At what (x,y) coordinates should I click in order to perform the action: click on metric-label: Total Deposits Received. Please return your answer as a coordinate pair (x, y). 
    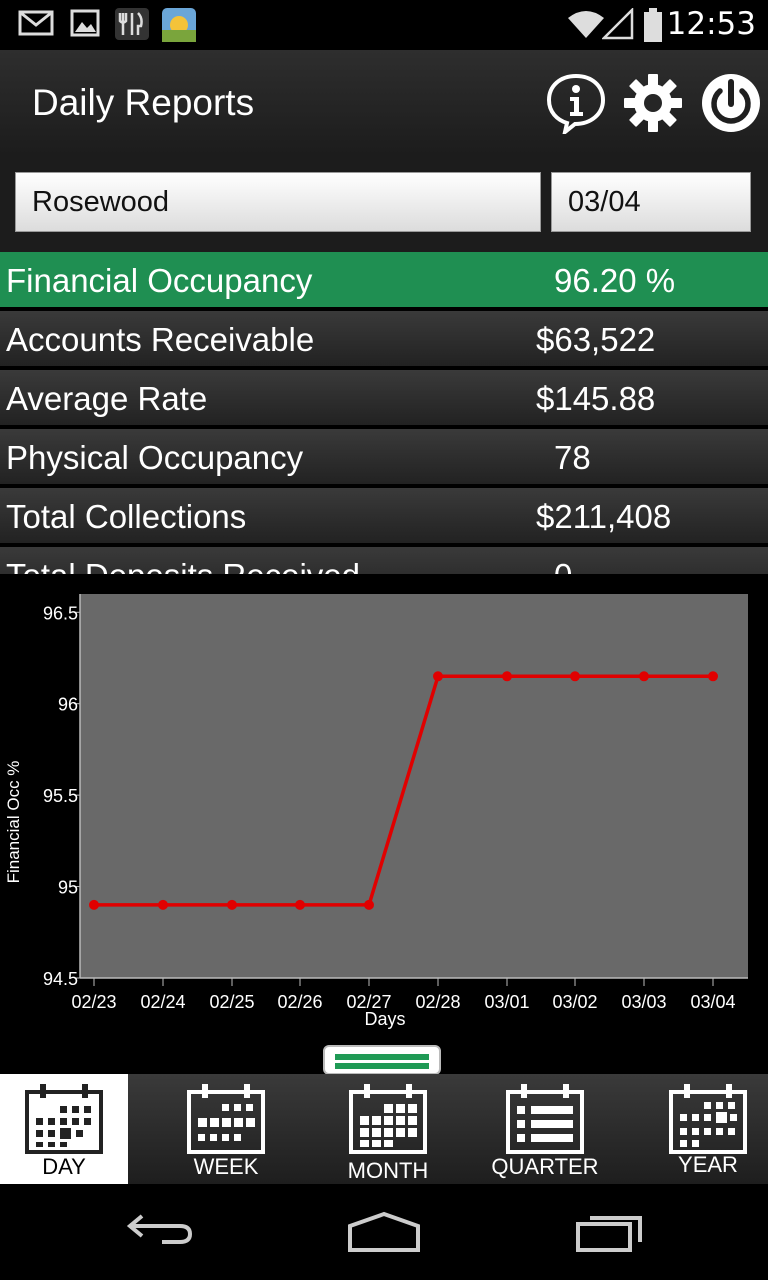
    Looking at the image, I should click on (183, 565).